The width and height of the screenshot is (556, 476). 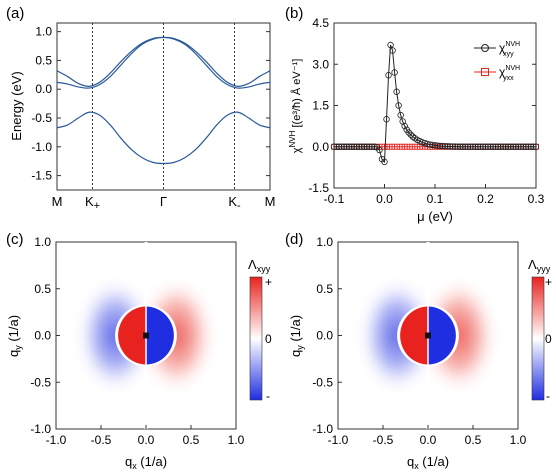 What do you see at coordinates (435, 216) in the screenshot?
I see `x-axis-label: μ (eV)` at bounding box center [435, 216].